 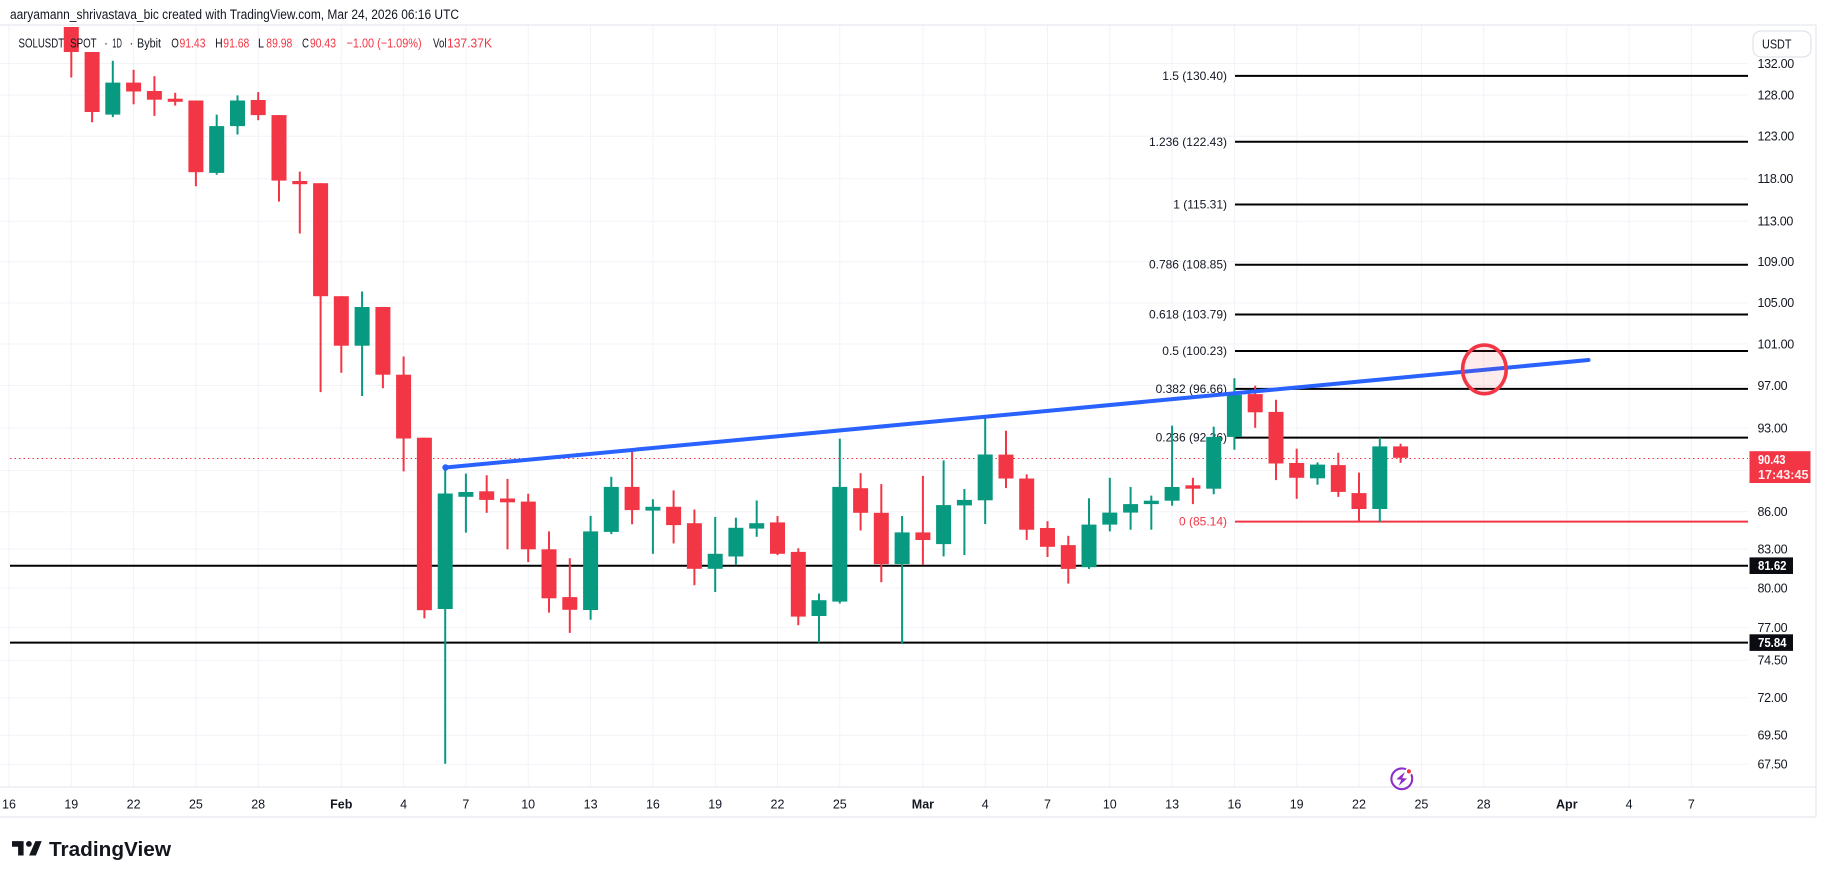 What do you see at coordinates (384, 42) in the screenshot?
I see `svg-text: −1.00 (−1.09%)` at bounding box center [384, 42].